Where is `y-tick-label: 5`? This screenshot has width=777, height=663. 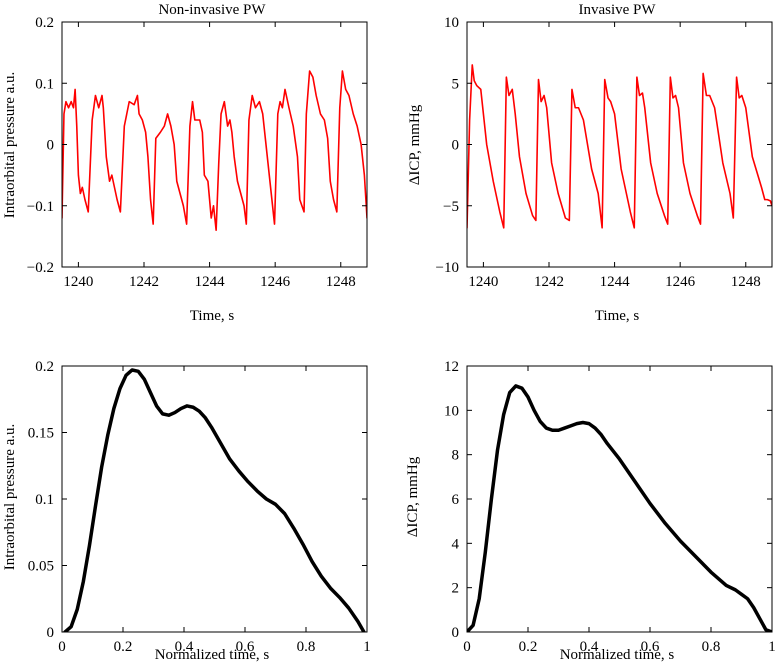
y-tick-label: 5 is located at coordinates (456, 84).